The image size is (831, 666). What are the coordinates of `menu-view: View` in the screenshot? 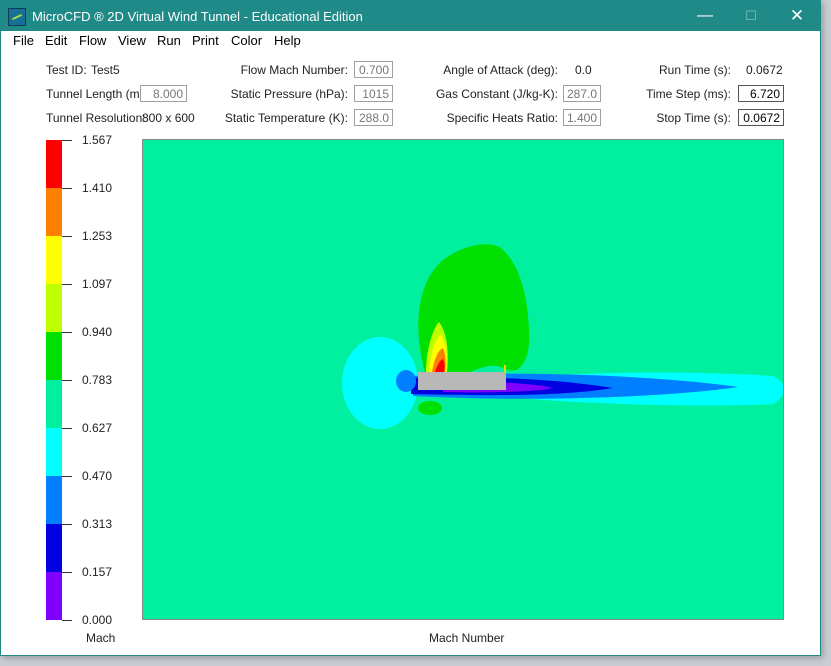 It's located at (132, 40).